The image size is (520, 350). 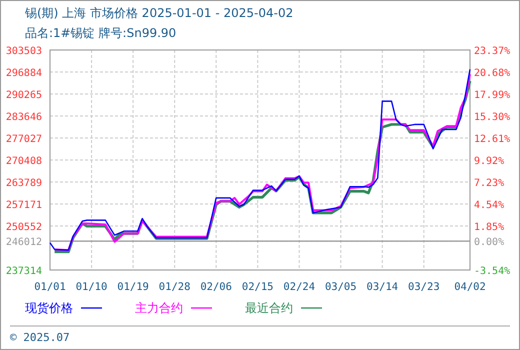 I want to click on x-tick-label: 01/01, so click(x=50, y=287).